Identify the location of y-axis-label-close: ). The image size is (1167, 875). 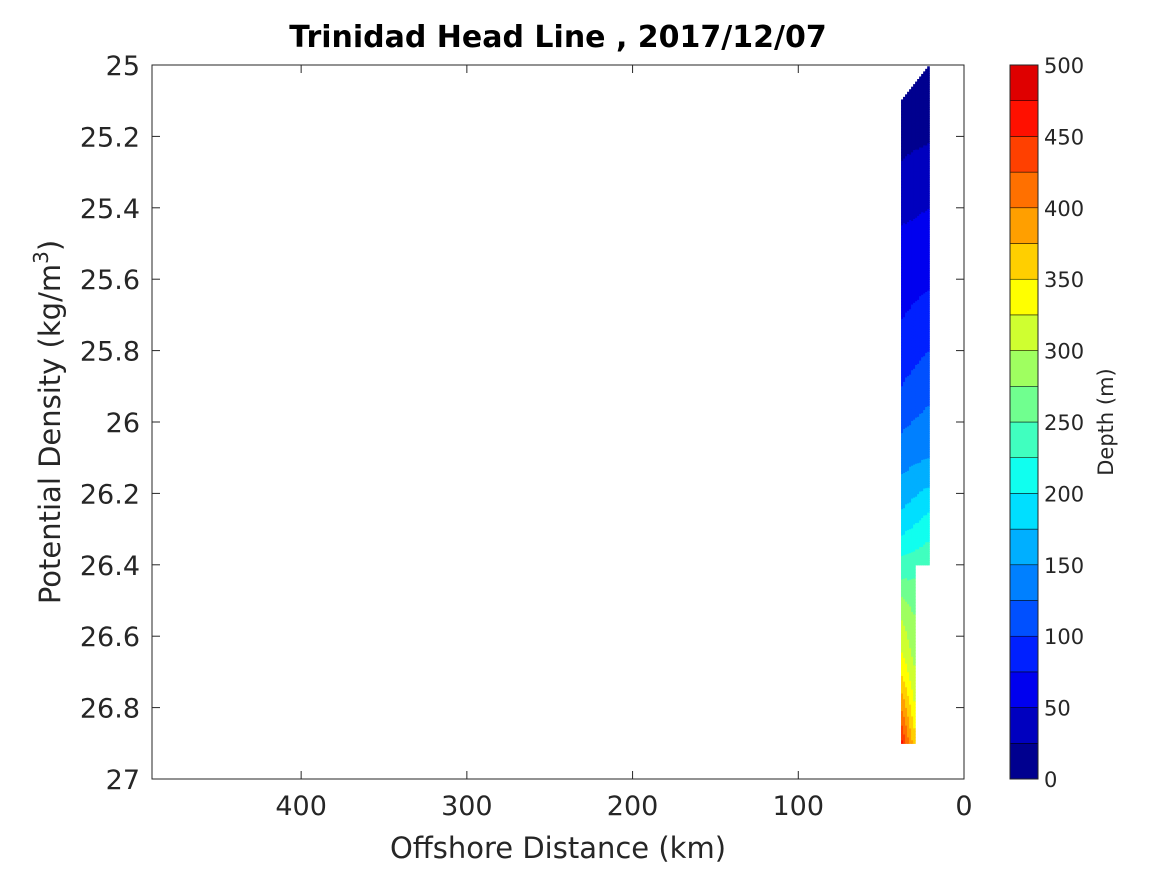
(50, 245).